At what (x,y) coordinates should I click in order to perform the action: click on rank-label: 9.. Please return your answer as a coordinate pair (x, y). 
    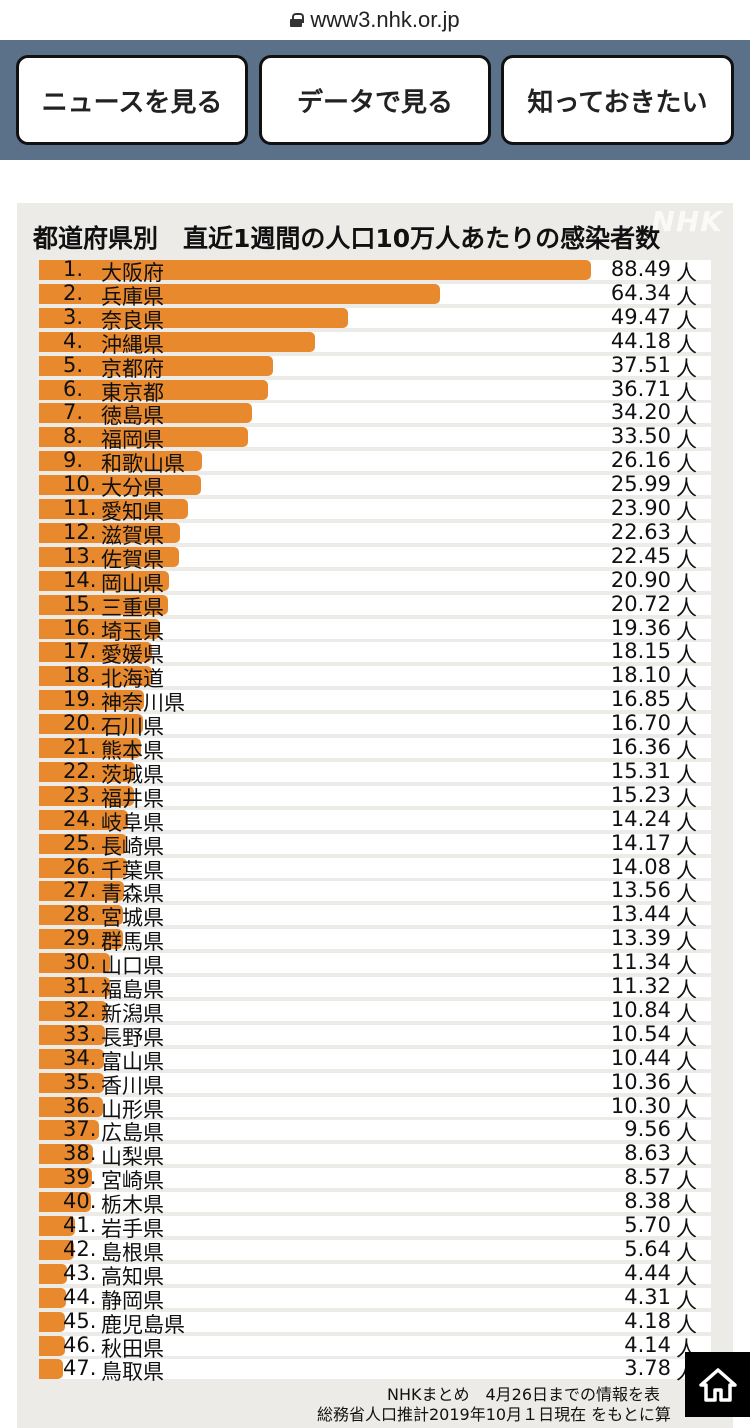
    Looking at the image, I should click on (73, 460).